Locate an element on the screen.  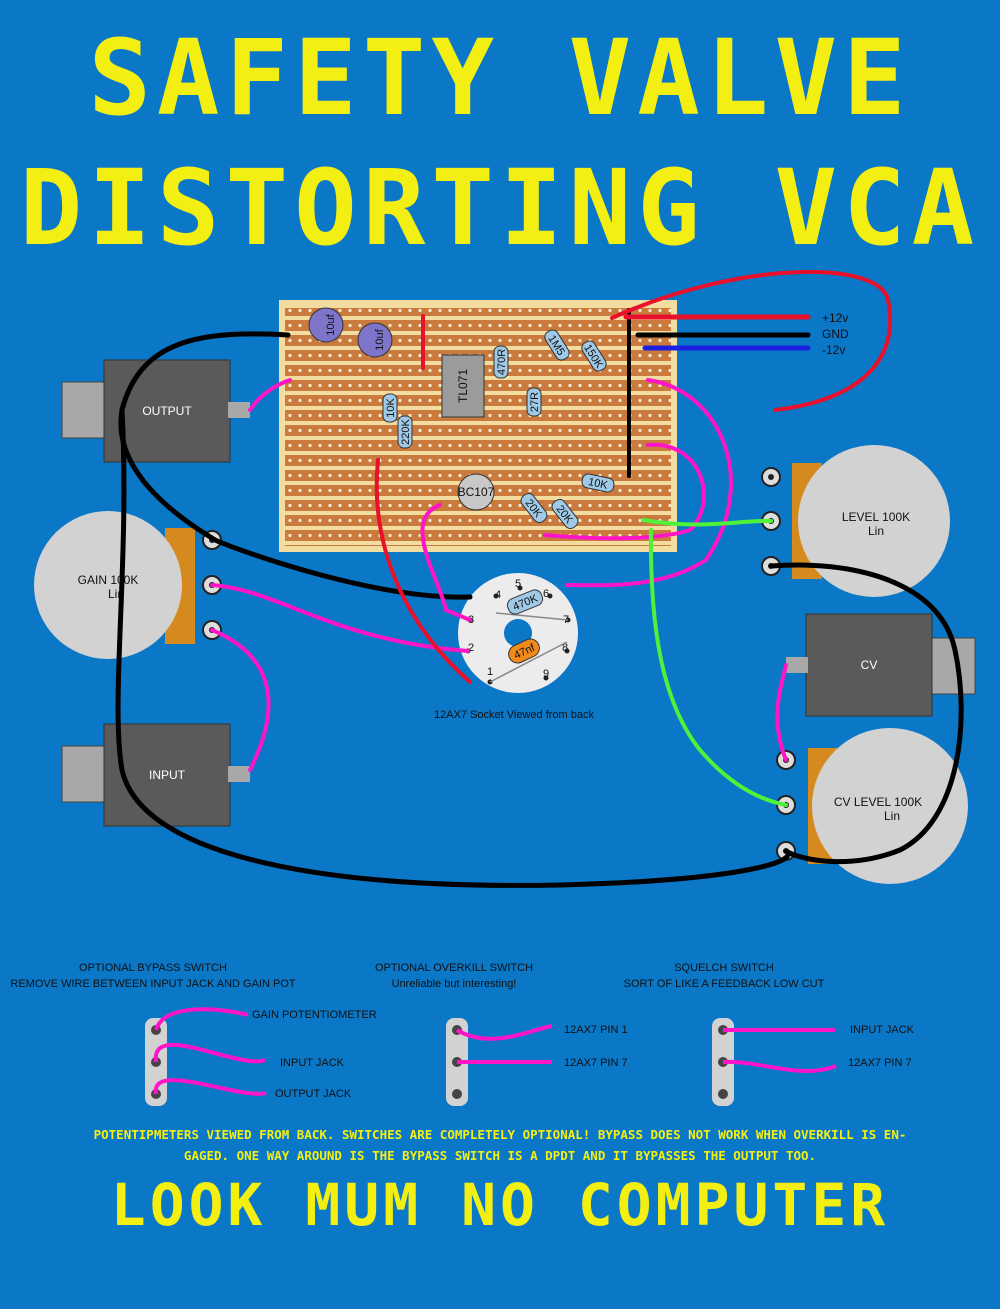
bypass-switch-title: OPTIONAL BYPASS SWITCH is located at coordinates (153, 968).